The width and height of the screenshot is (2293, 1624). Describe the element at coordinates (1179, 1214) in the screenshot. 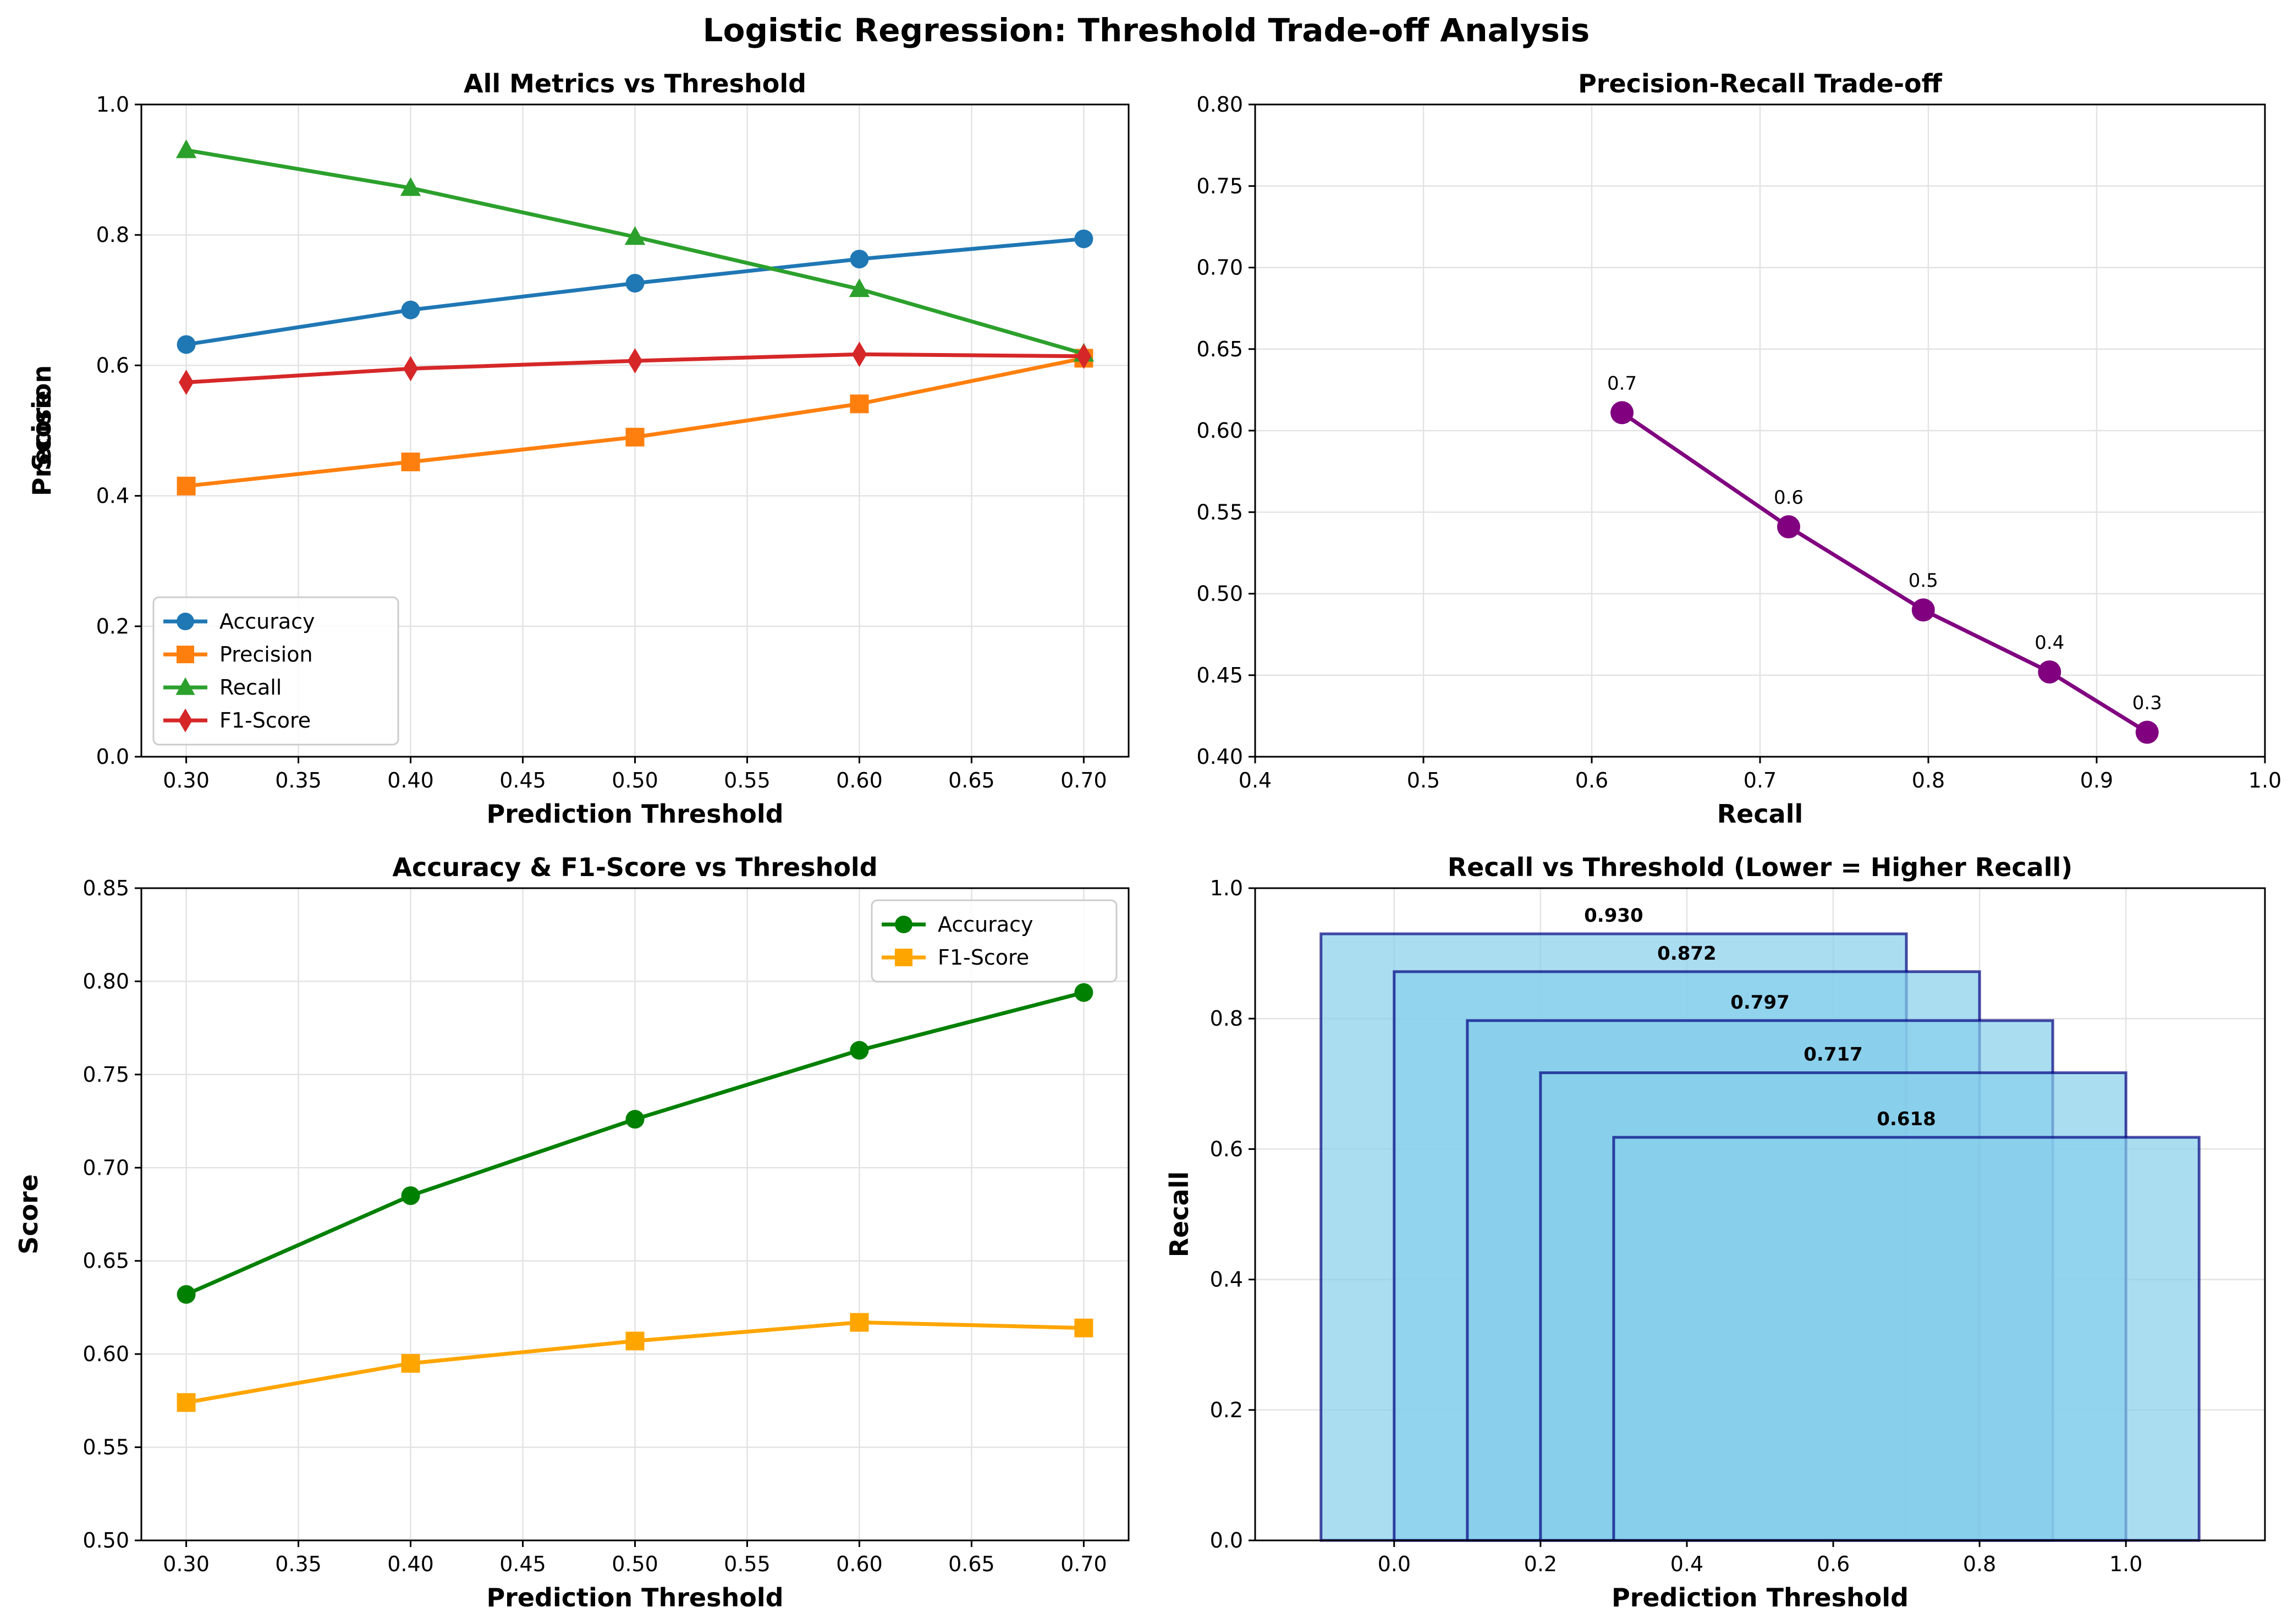

I see `y-axis-label: Recall` at that location.